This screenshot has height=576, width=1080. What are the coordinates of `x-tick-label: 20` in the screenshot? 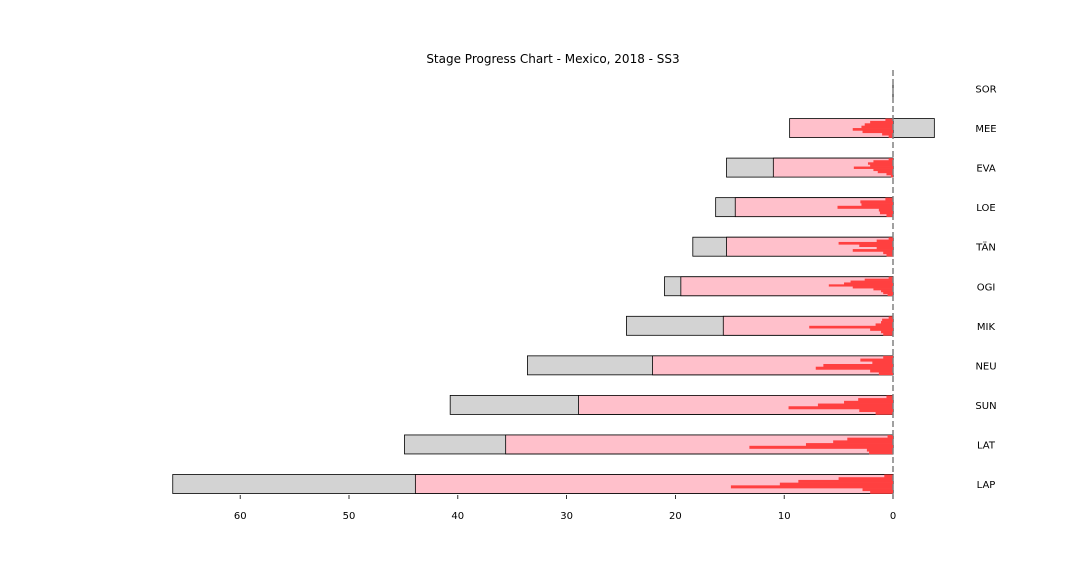 It's located at (675, 516).